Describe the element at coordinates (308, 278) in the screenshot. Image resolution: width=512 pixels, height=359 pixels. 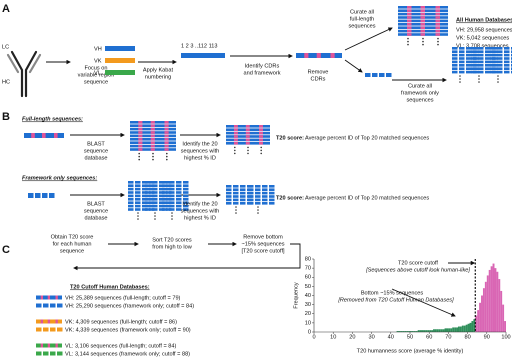
I see `label: 60` at that location.